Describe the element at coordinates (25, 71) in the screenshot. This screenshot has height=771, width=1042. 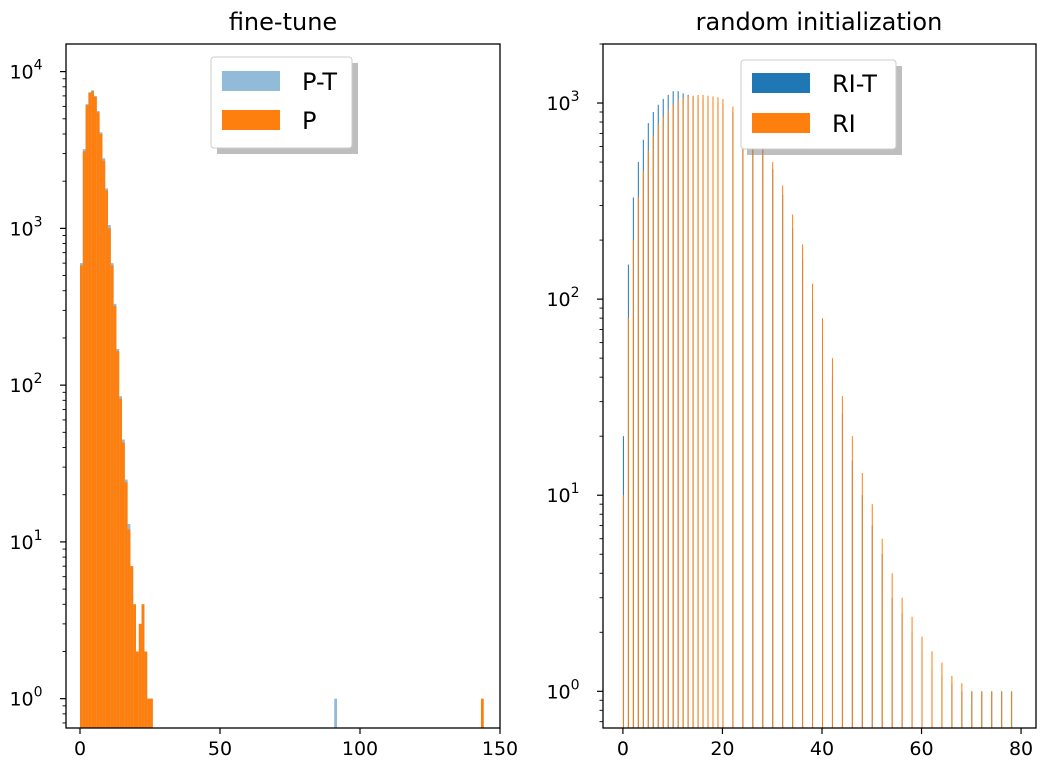
I see `y-tick-label: 10⁴` at that location.